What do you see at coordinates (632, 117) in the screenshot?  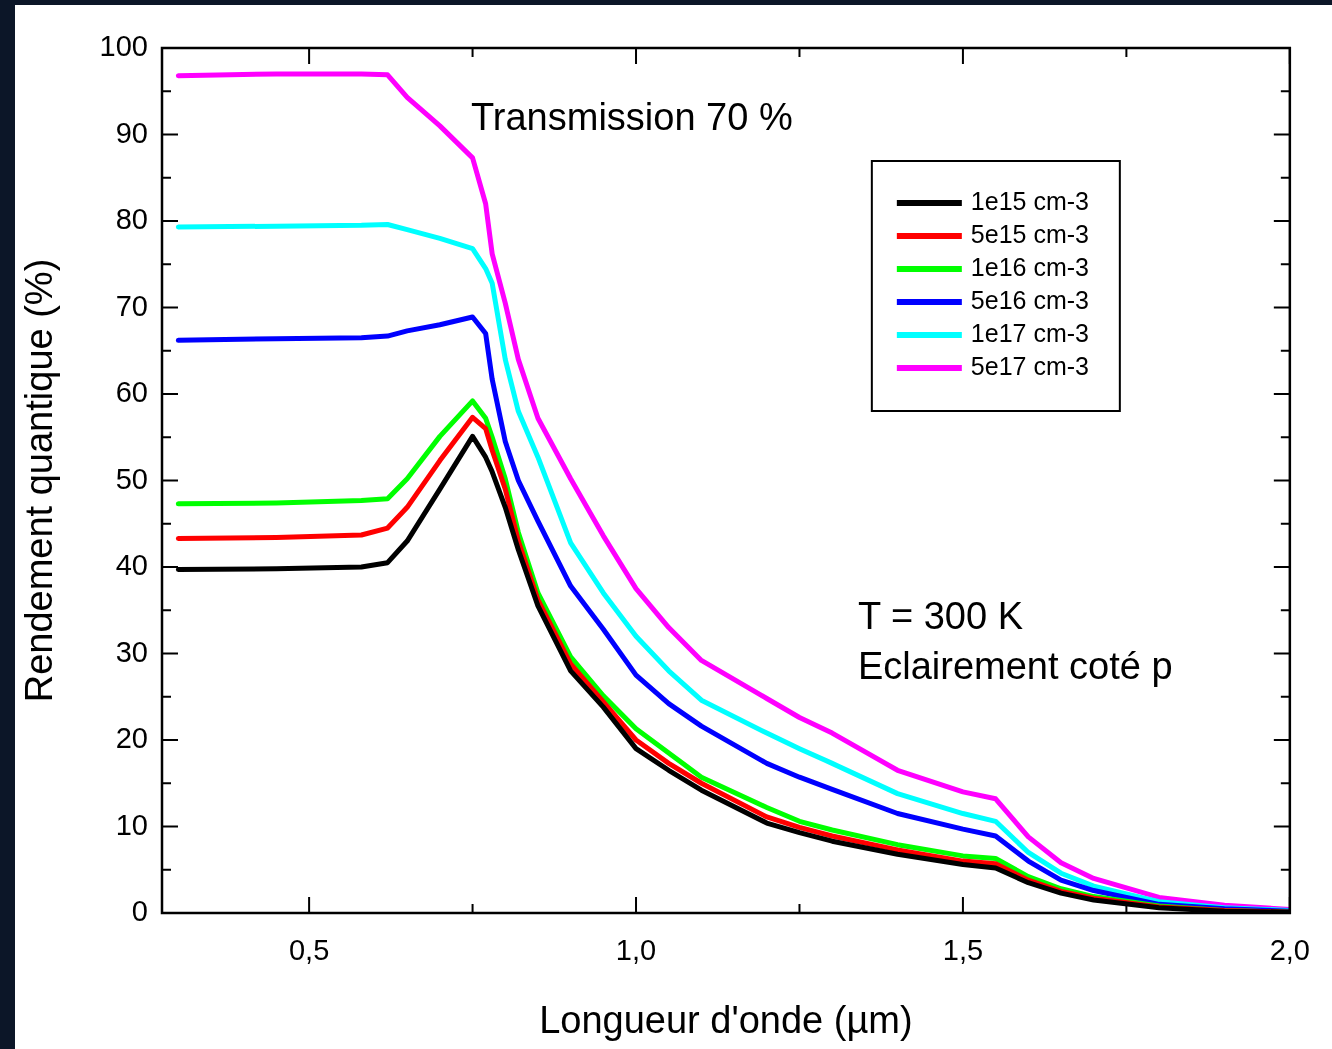 I see `annotation: Transmission 70 %` at bounding box center [632, 117].